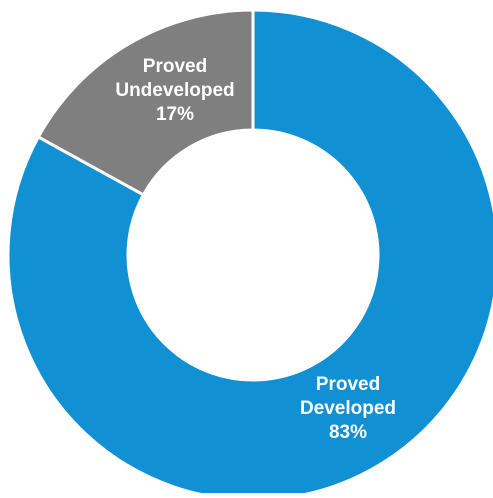  I want to click on slice-label-line: 17%, so click(175, 114).